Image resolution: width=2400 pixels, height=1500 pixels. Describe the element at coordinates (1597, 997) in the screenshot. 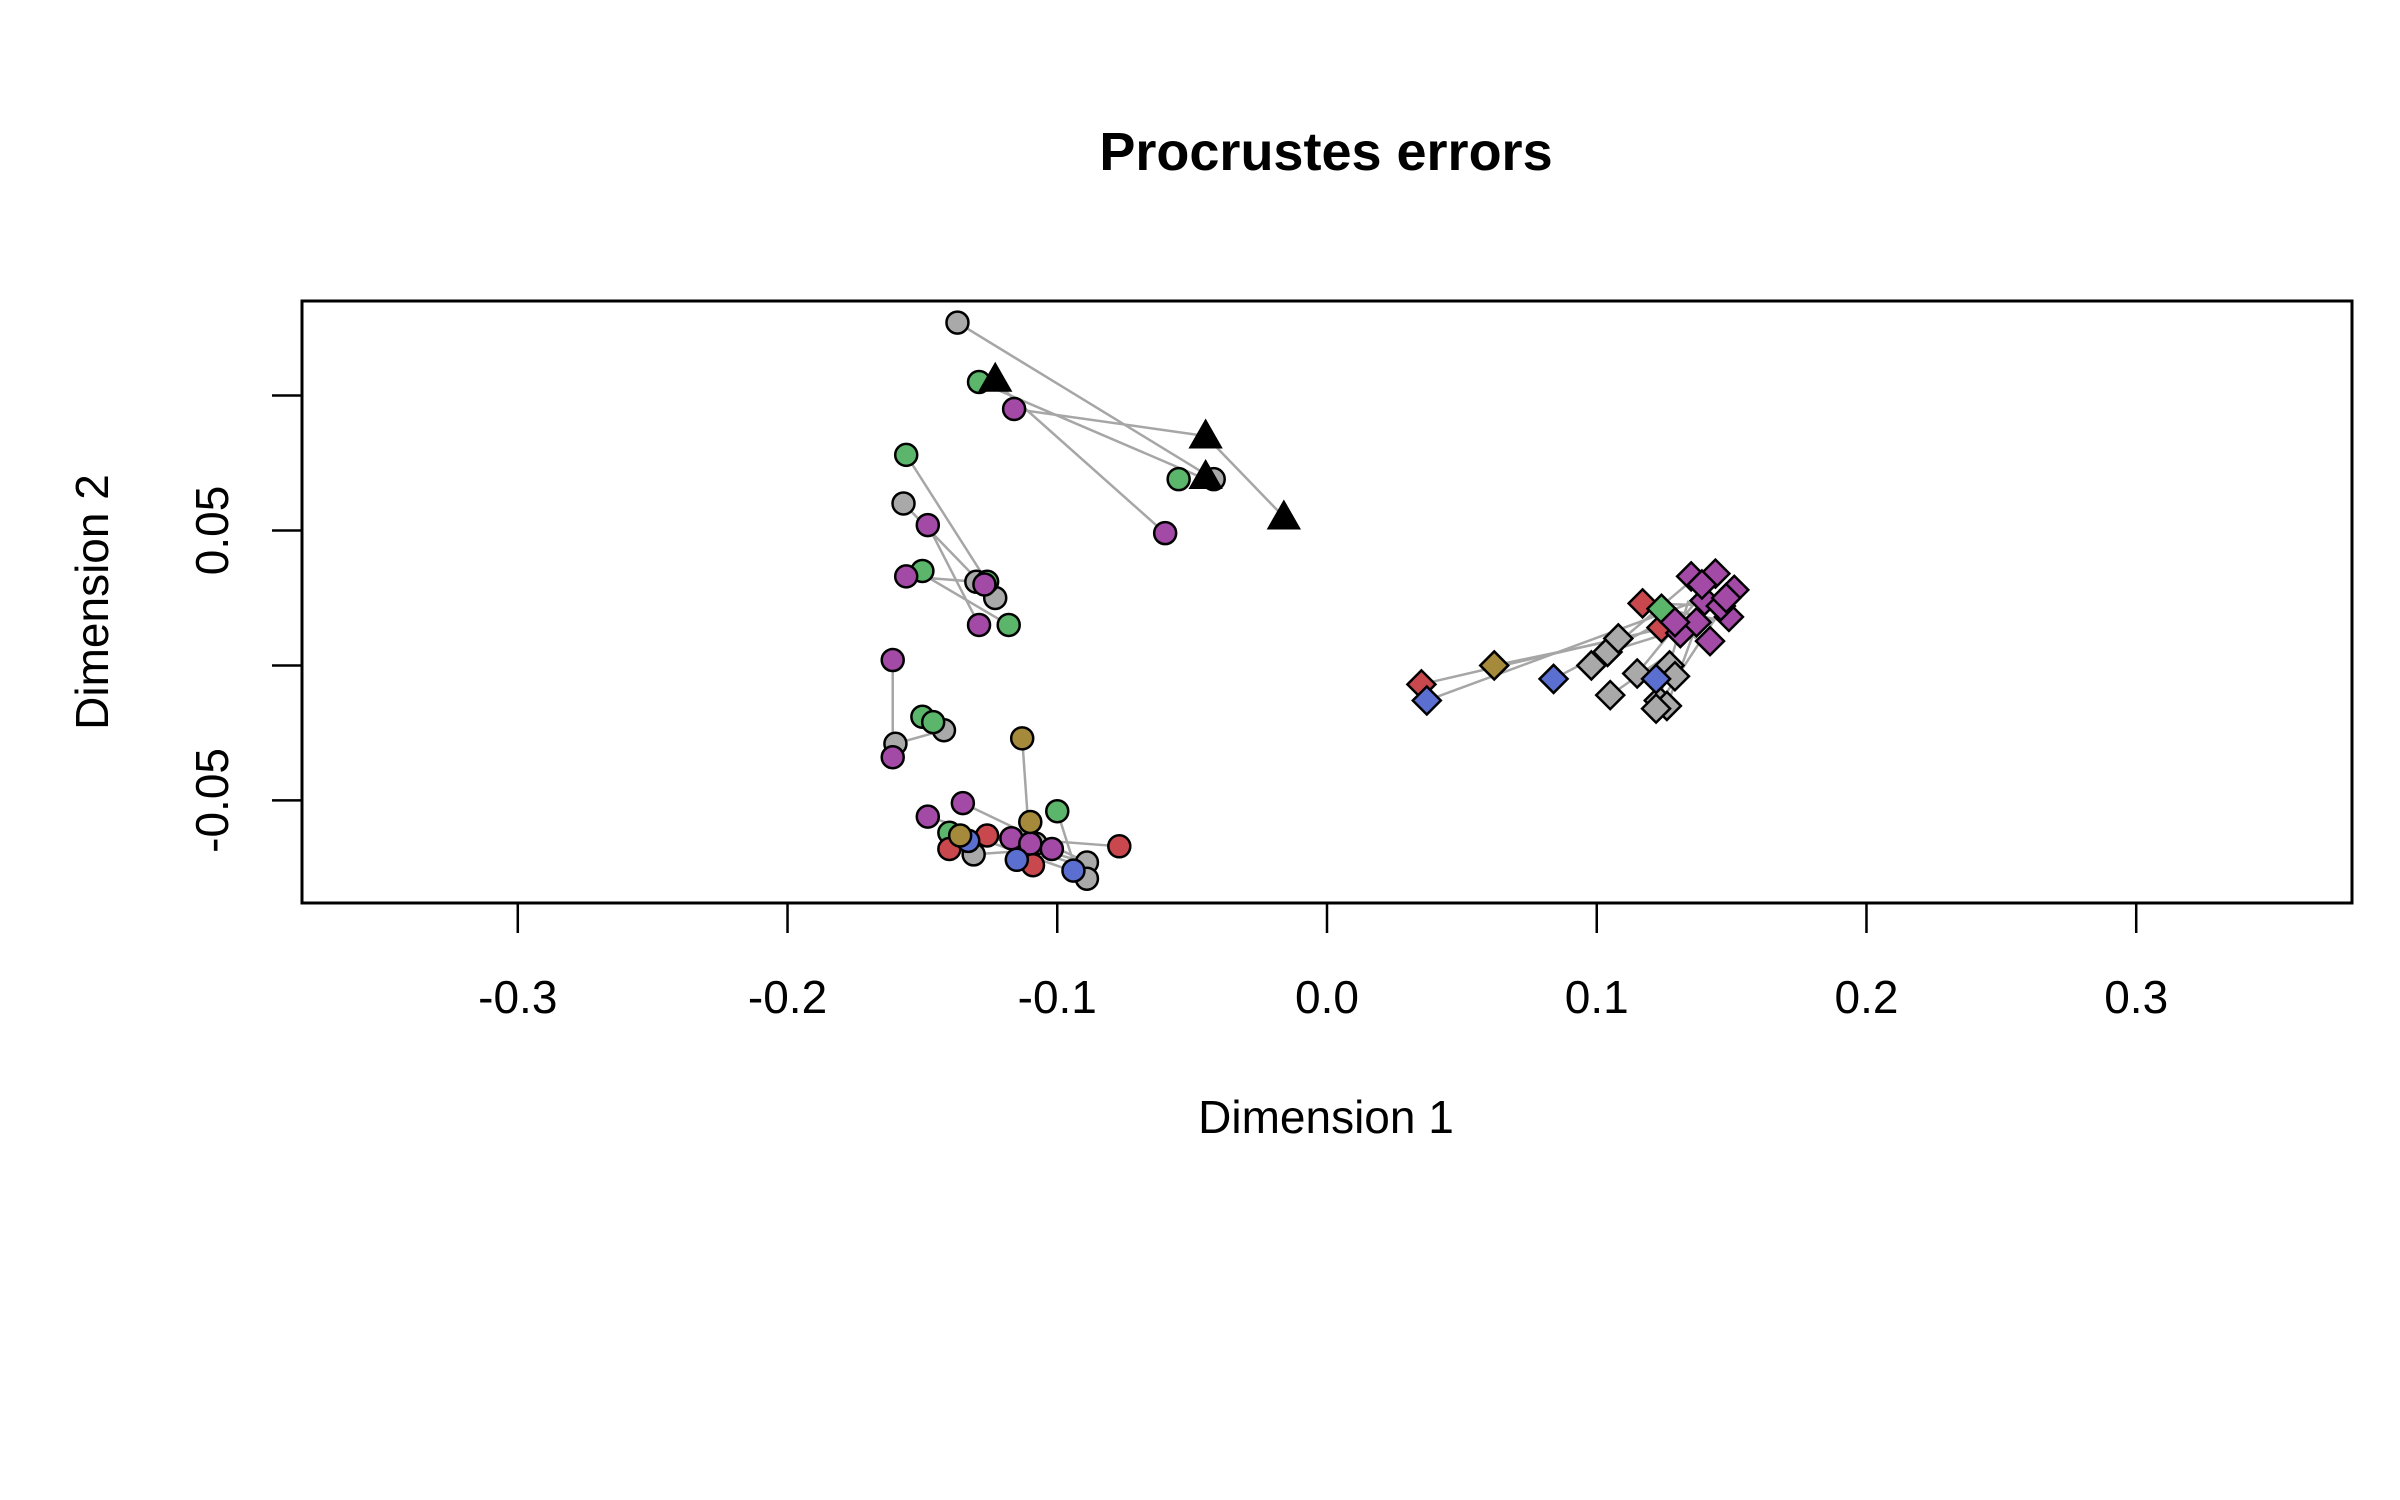

I see `x-tick-label: 0.1` at that location.